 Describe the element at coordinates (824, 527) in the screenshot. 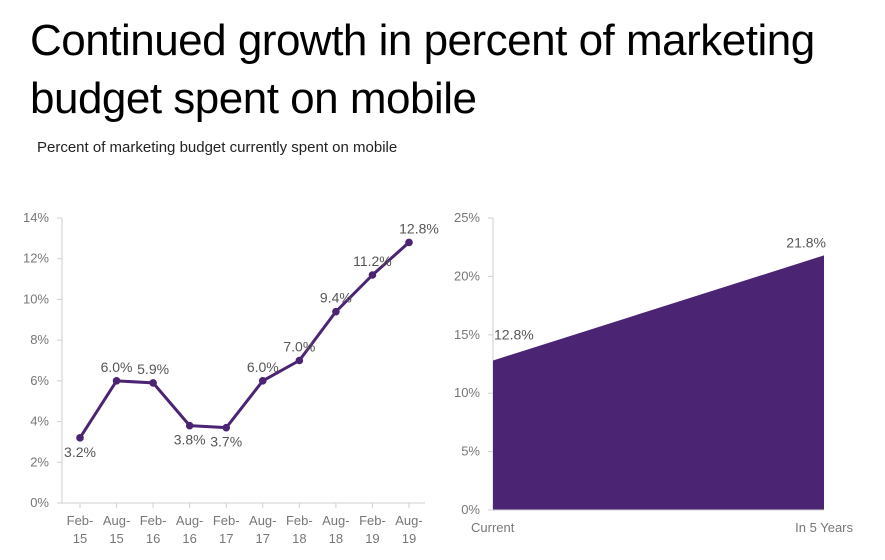

I see `area-chart-x-tick-label: In 5 Years` at that location.